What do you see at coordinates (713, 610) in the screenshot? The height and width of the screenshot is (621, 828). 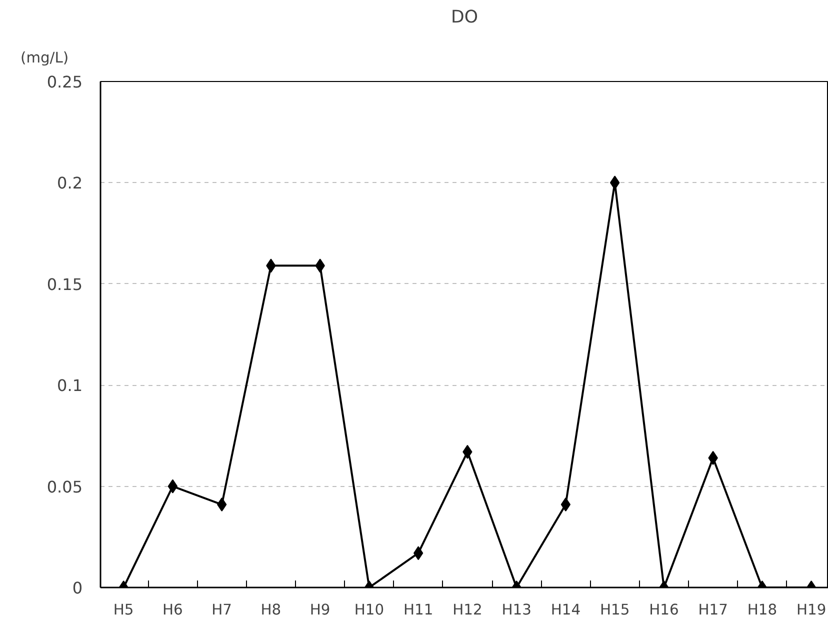 I see `x-tick-label: H17` at bounding box center [713, 610].